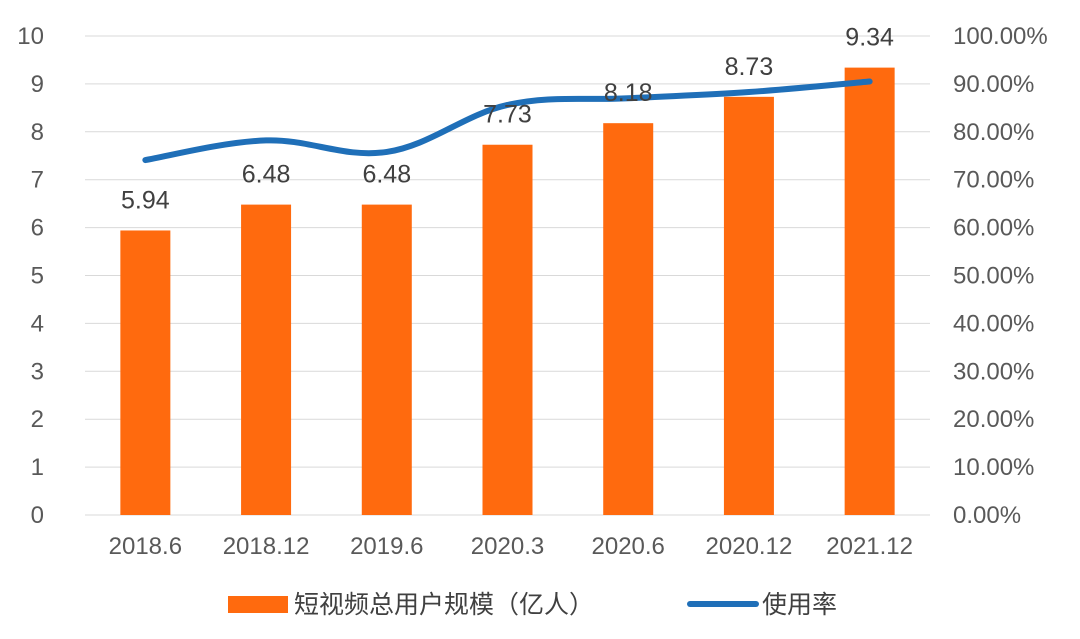 This screenshot has height=639, width=1080. I want to click on y-right-tick-label: 10.00%, so click(993, 467).